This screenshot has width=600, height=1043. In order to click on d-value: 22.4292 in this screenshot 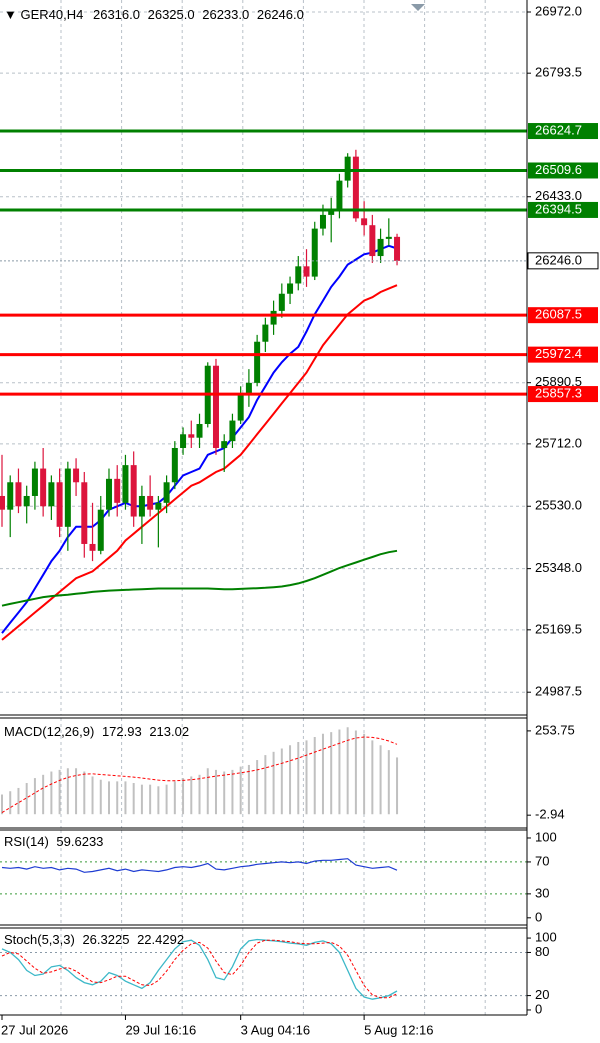, I will do `click(160, 939)`.